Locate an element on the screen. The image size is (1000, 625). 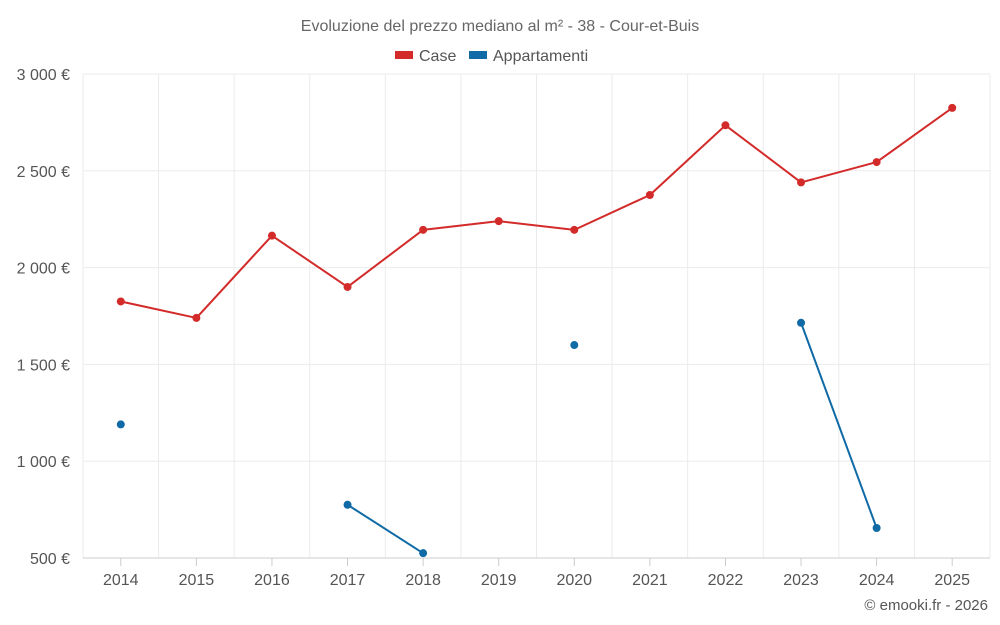
x-tick-label: 2019 is located at coordinates (499, 580).